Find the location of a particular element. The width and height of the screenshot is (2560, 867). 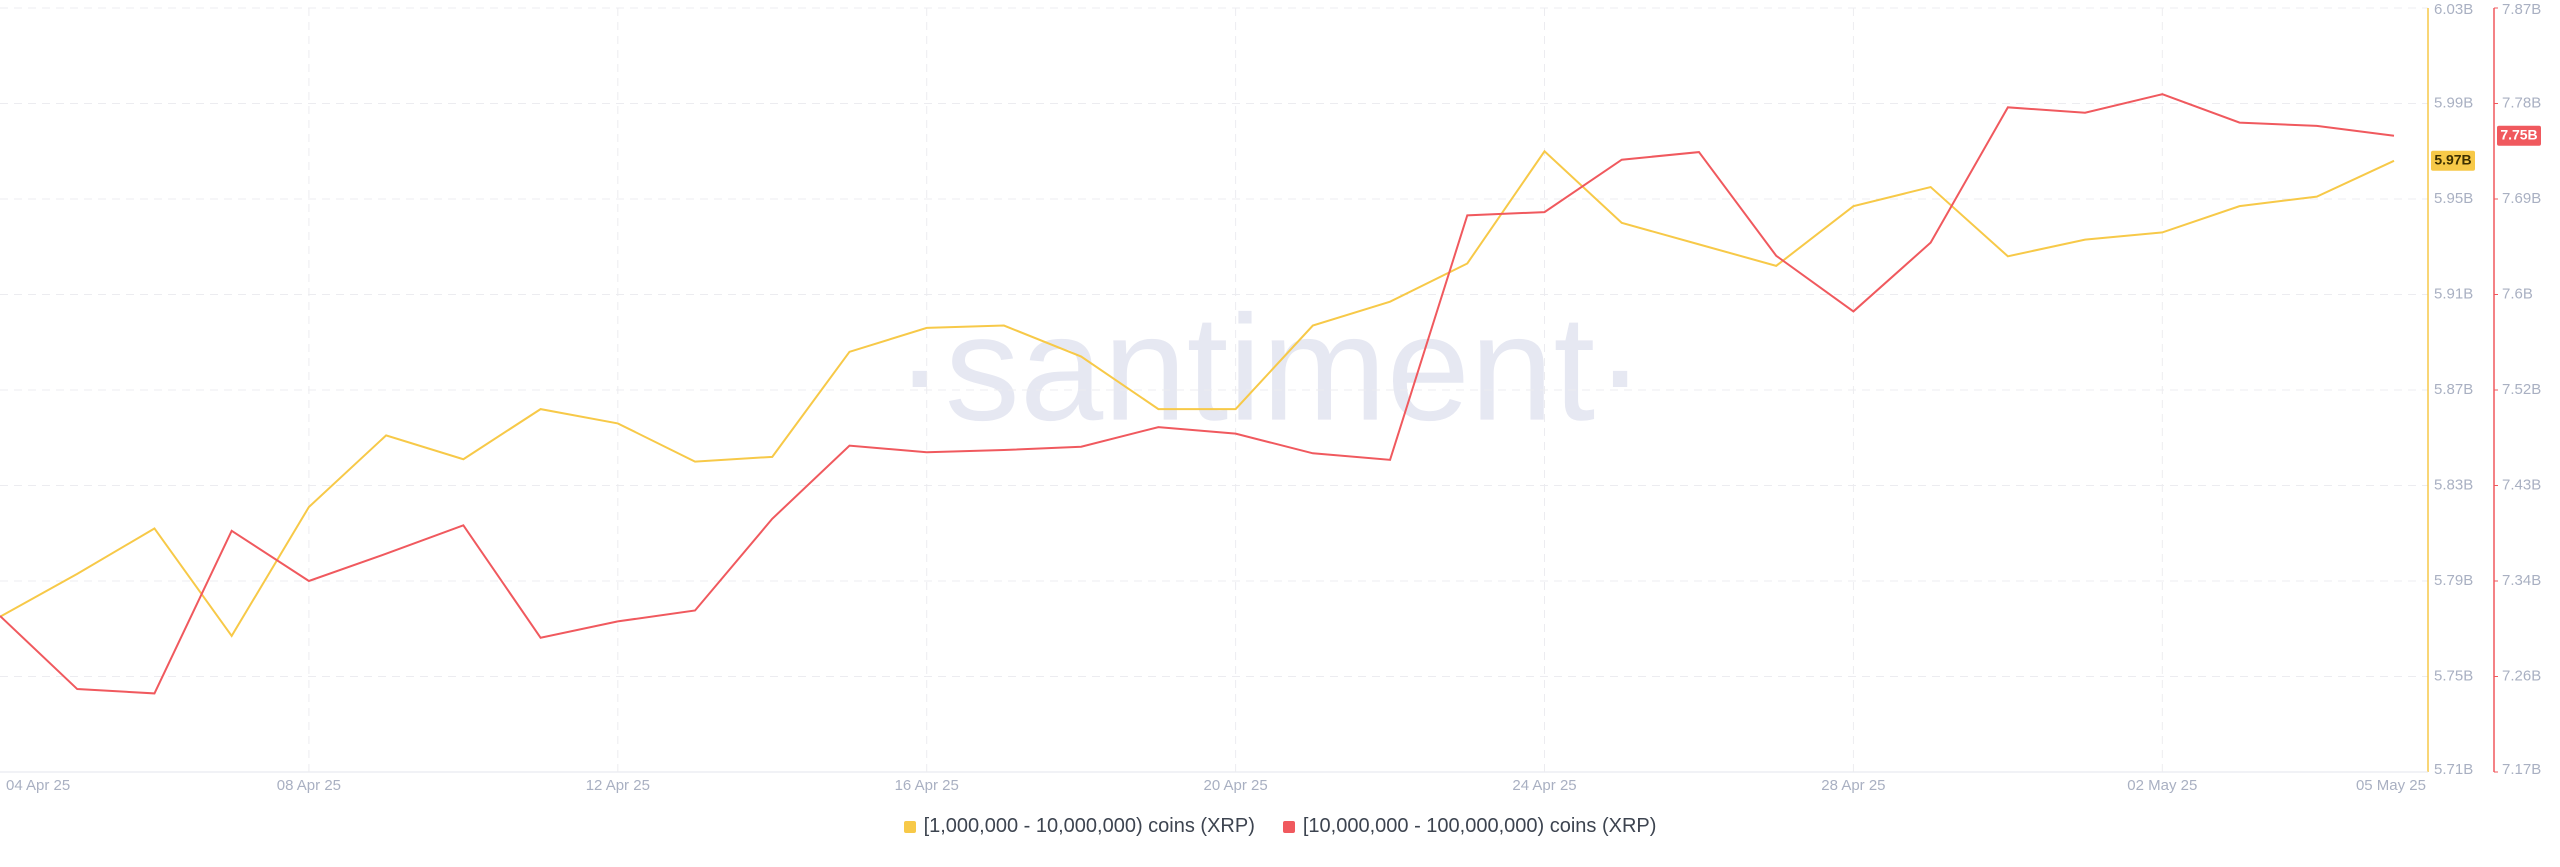

x-tick-label: 04 Apr 25 is located at coordinates (38, 785).